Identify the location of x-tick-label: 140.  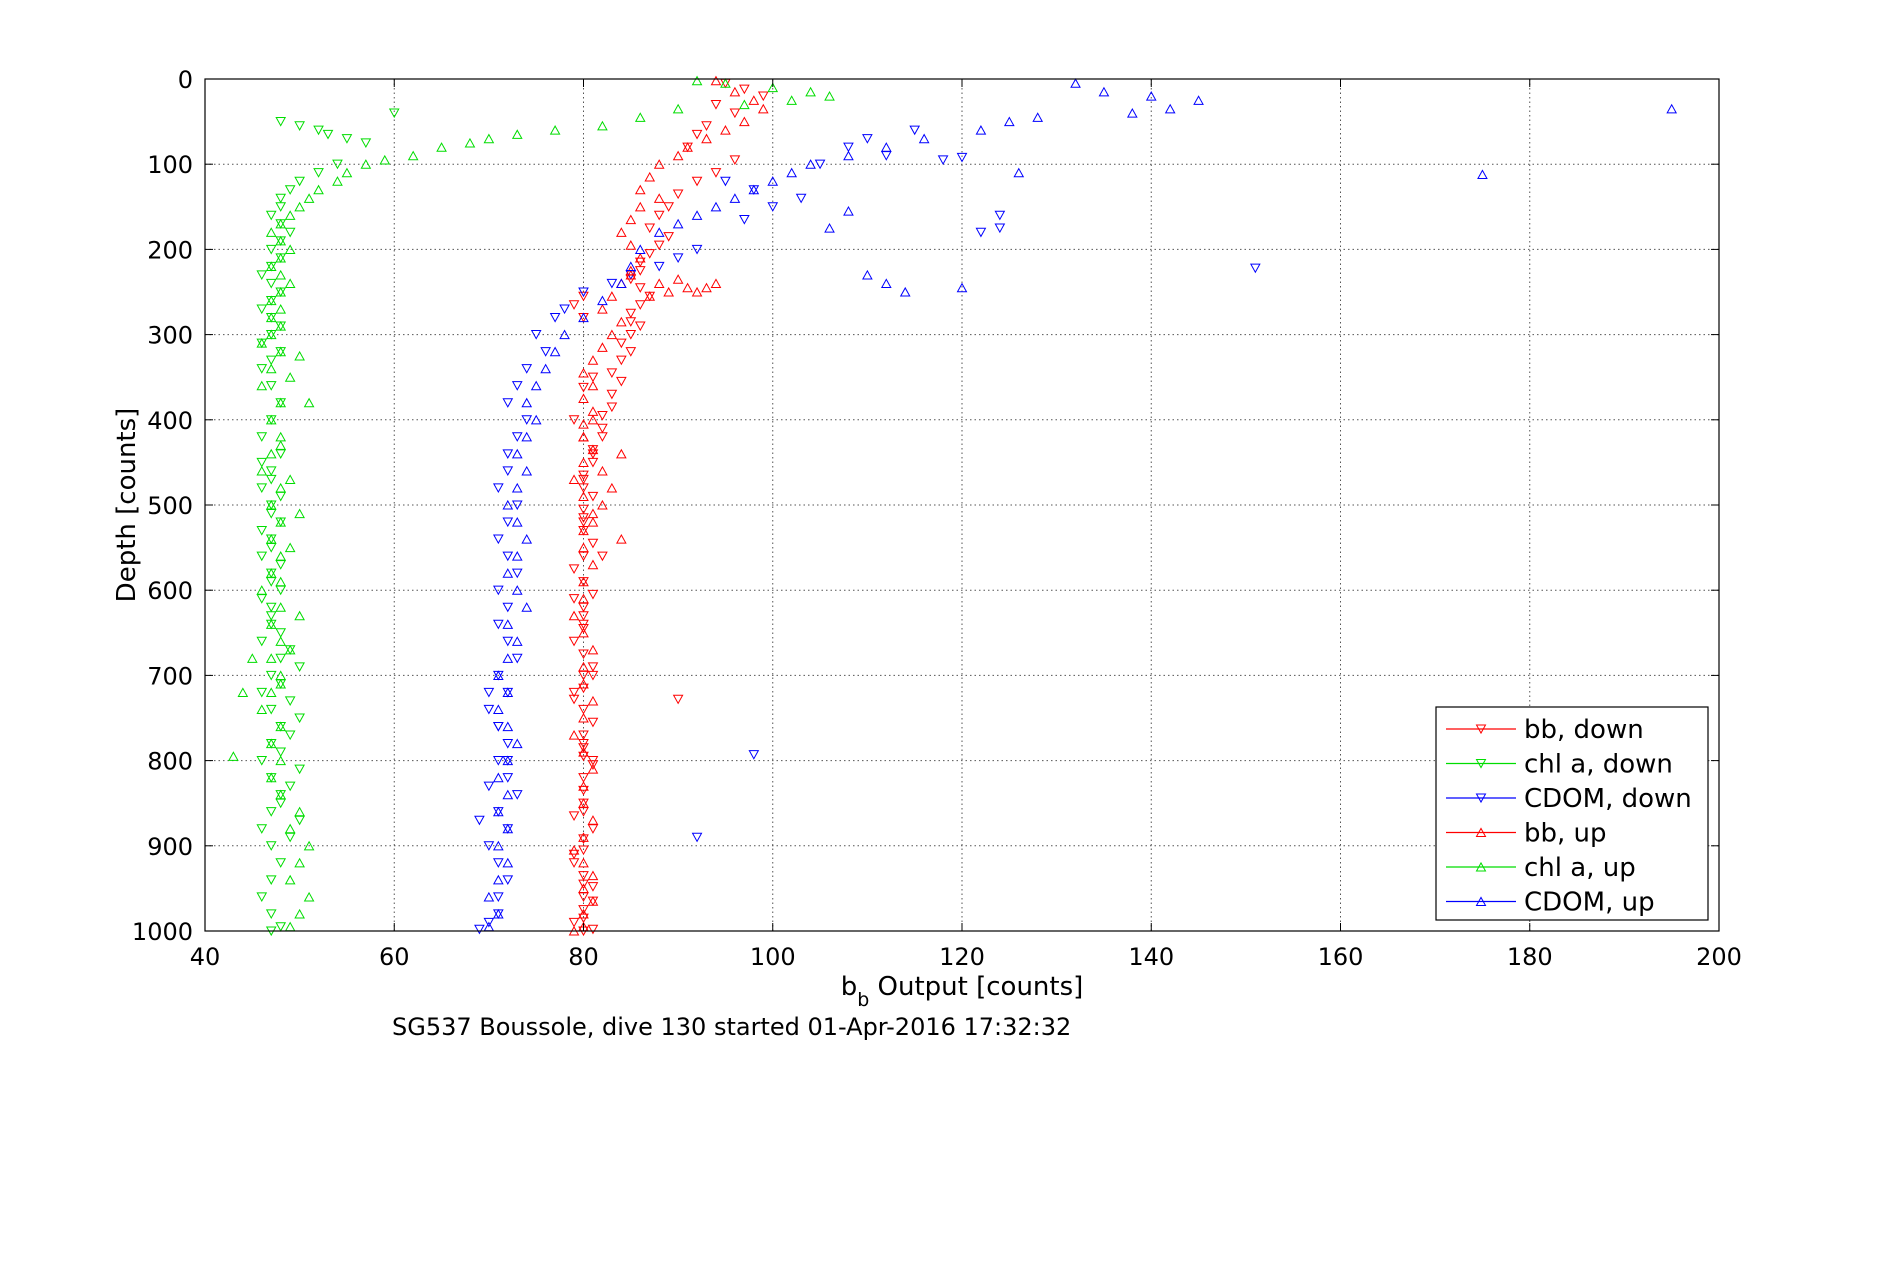
(1151, 957).